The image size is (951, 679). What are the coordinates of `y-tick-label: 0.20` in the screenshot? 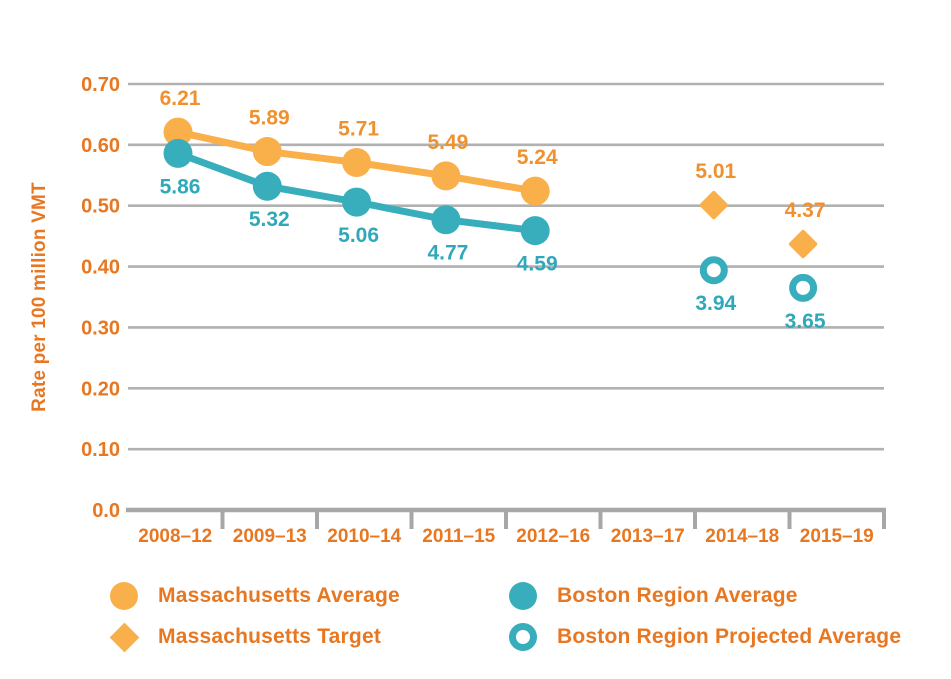 It's located at (100, 389).